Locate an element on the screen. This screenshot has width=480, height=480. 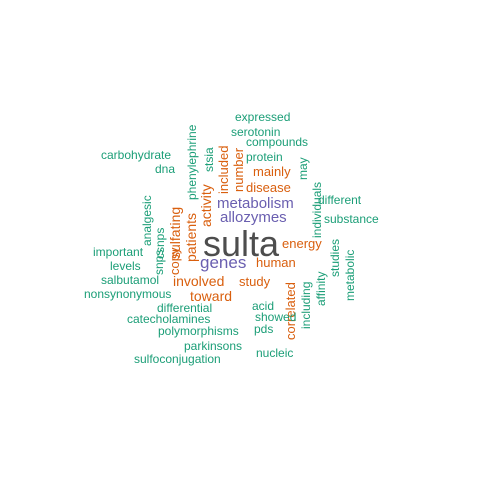
word-nonsynonymous: nonsynonymous is located at coordinates (128, 294).